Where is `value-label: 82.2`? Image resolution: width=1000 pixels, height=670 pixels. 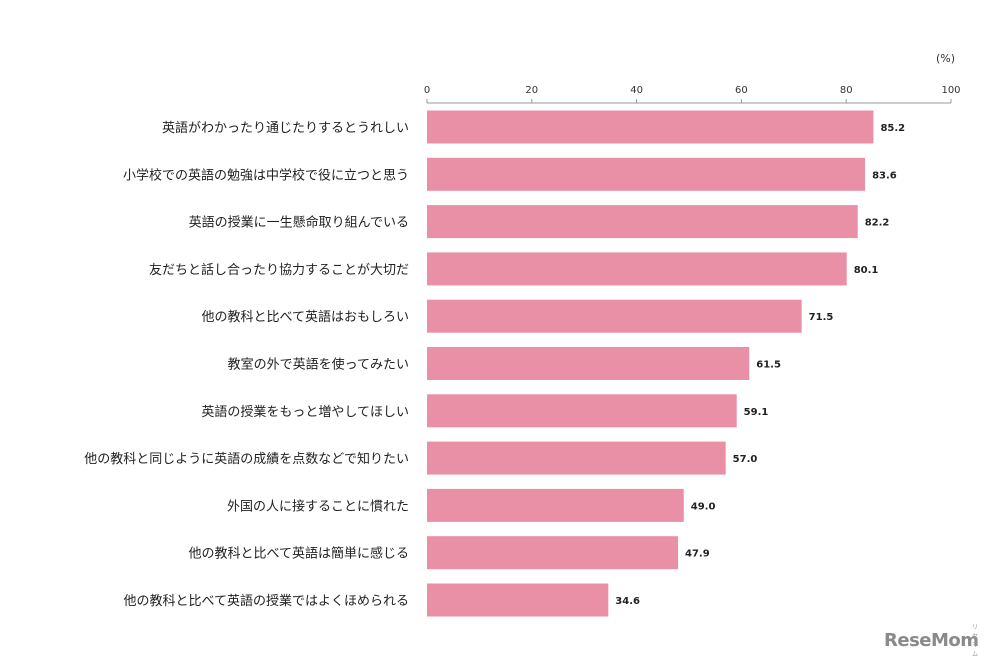 value-label: 82.2 is located at coordinates (877, 223).